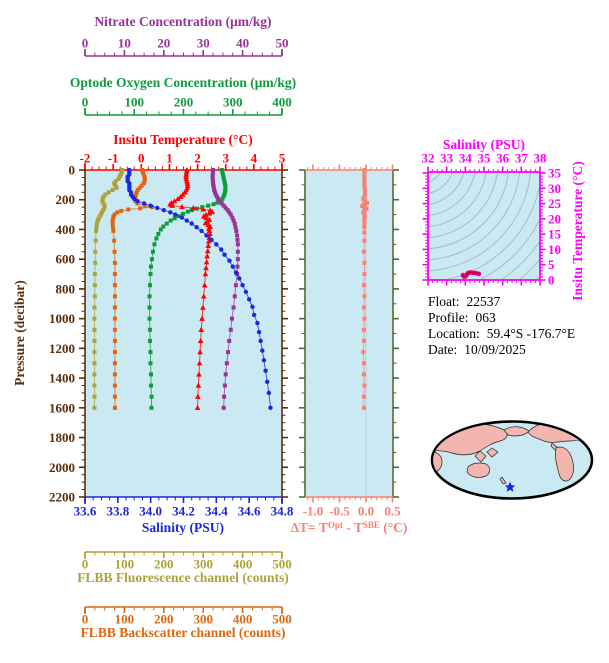  Describe the element at coordinates (282, 43) in the screenshot. I see `tick-label: 50` at that location.